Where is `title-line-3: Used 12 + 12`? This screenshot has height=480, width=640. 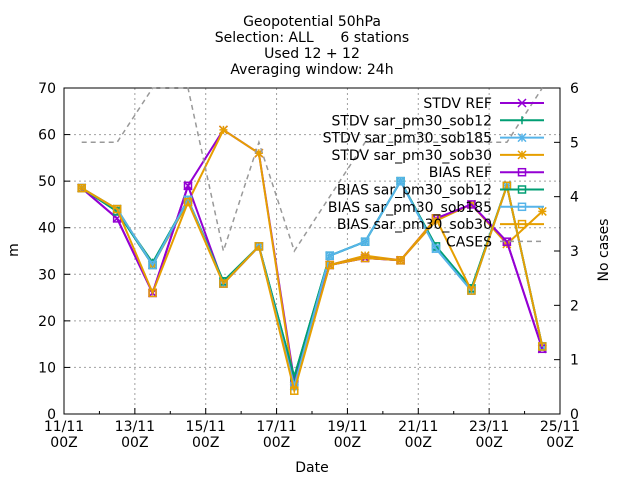
title-line-3: Used 12 + 12 is located at coordinates (312, 54).